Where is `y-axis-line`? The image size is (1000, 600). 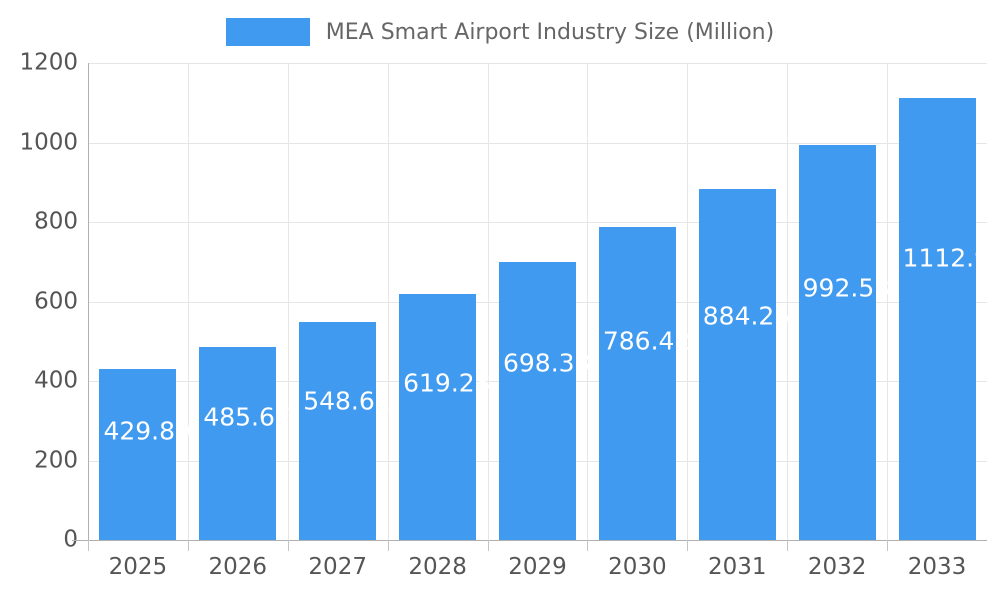 y-axis-line is located at coordinates (88, 307).